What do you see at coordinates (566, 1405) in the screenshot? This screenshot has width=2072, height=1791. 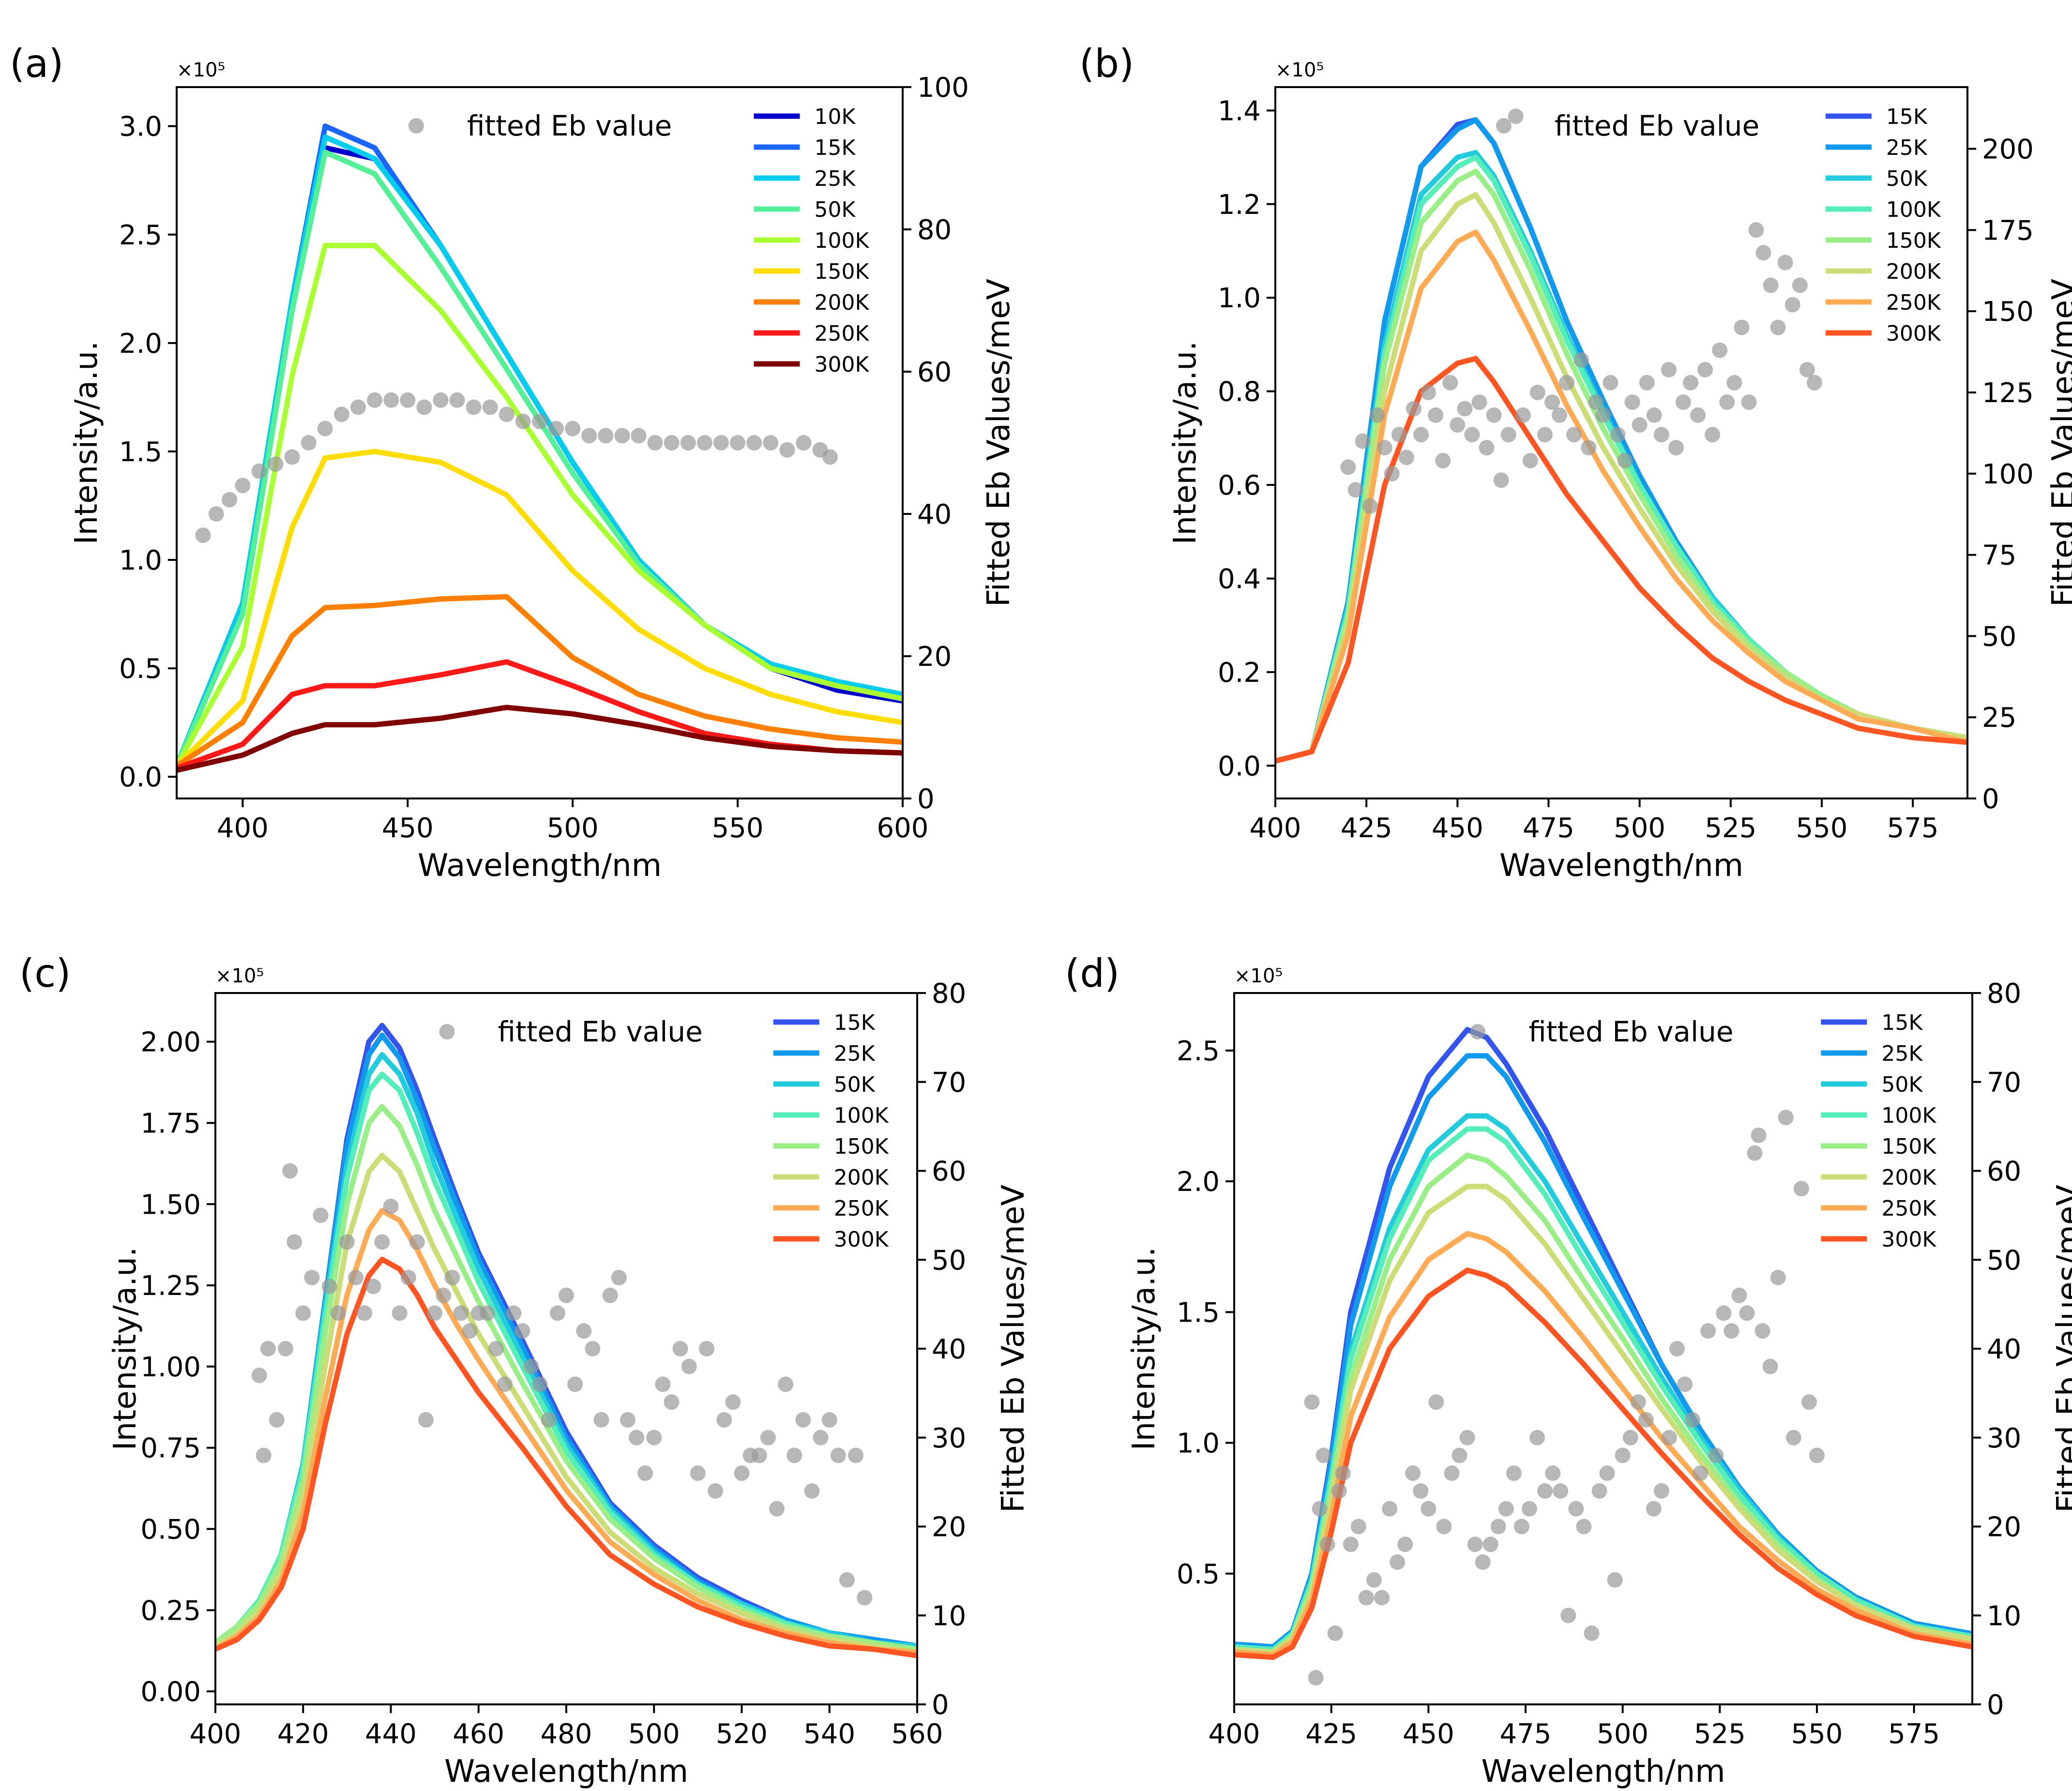 I see `series-line-200K` at bounding box center [566, 1405].